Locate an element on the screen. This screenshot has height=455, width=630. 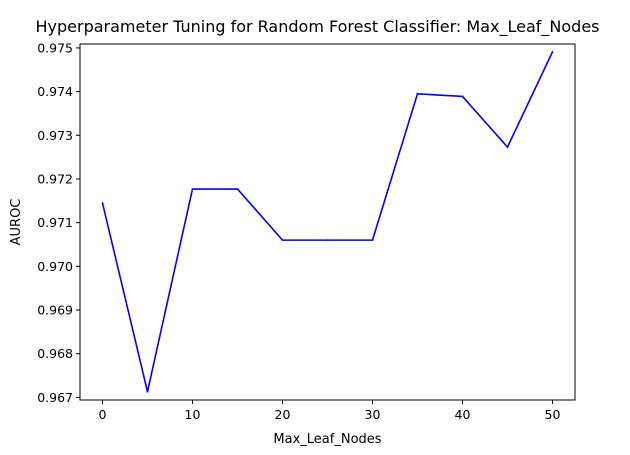
y-tick-label: 0.968 is located at coordinates (55, 353).